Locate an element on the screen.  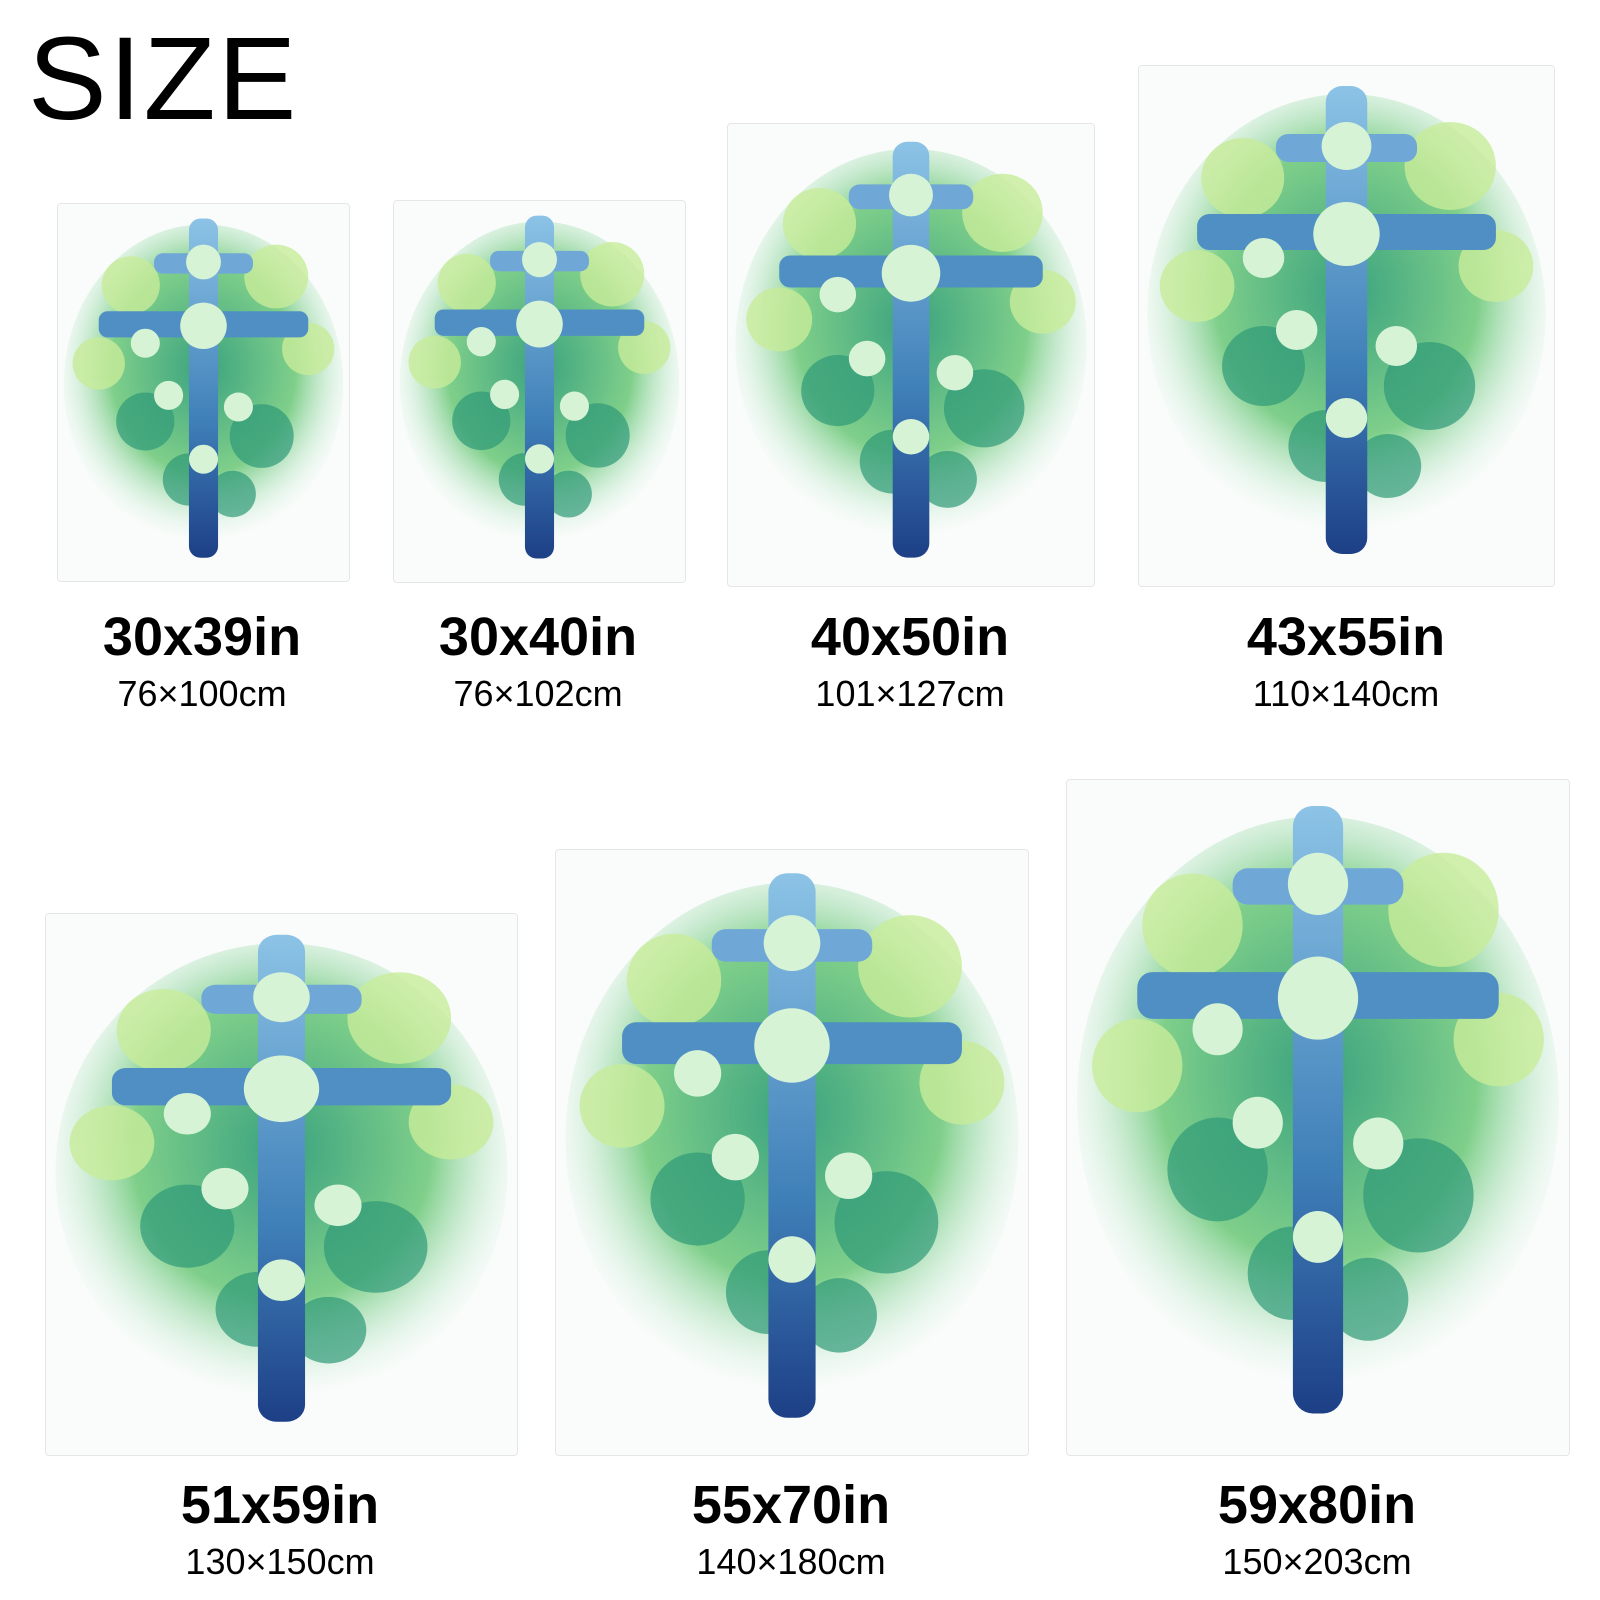
size-label-30x40: 30x40in 76×102cm is located at coordinates (538, 661).